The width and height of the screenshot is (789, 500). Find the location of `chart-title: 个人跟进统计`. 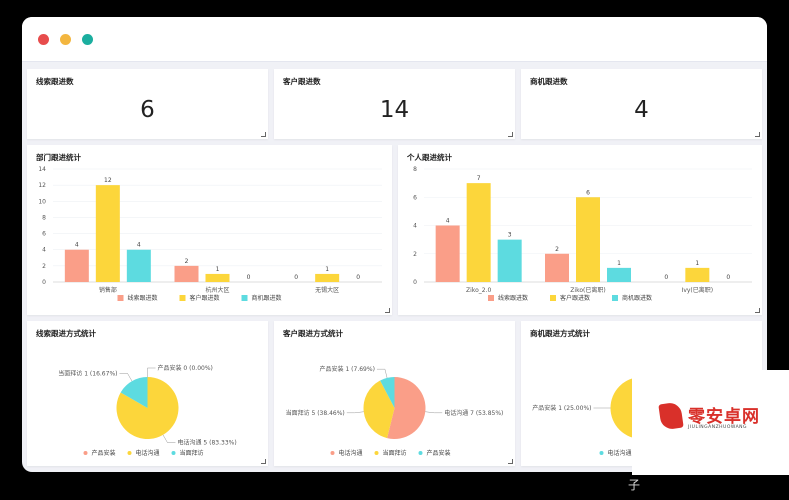

chart-title: 个人跟进统计 is located at coordinates (429, 157).